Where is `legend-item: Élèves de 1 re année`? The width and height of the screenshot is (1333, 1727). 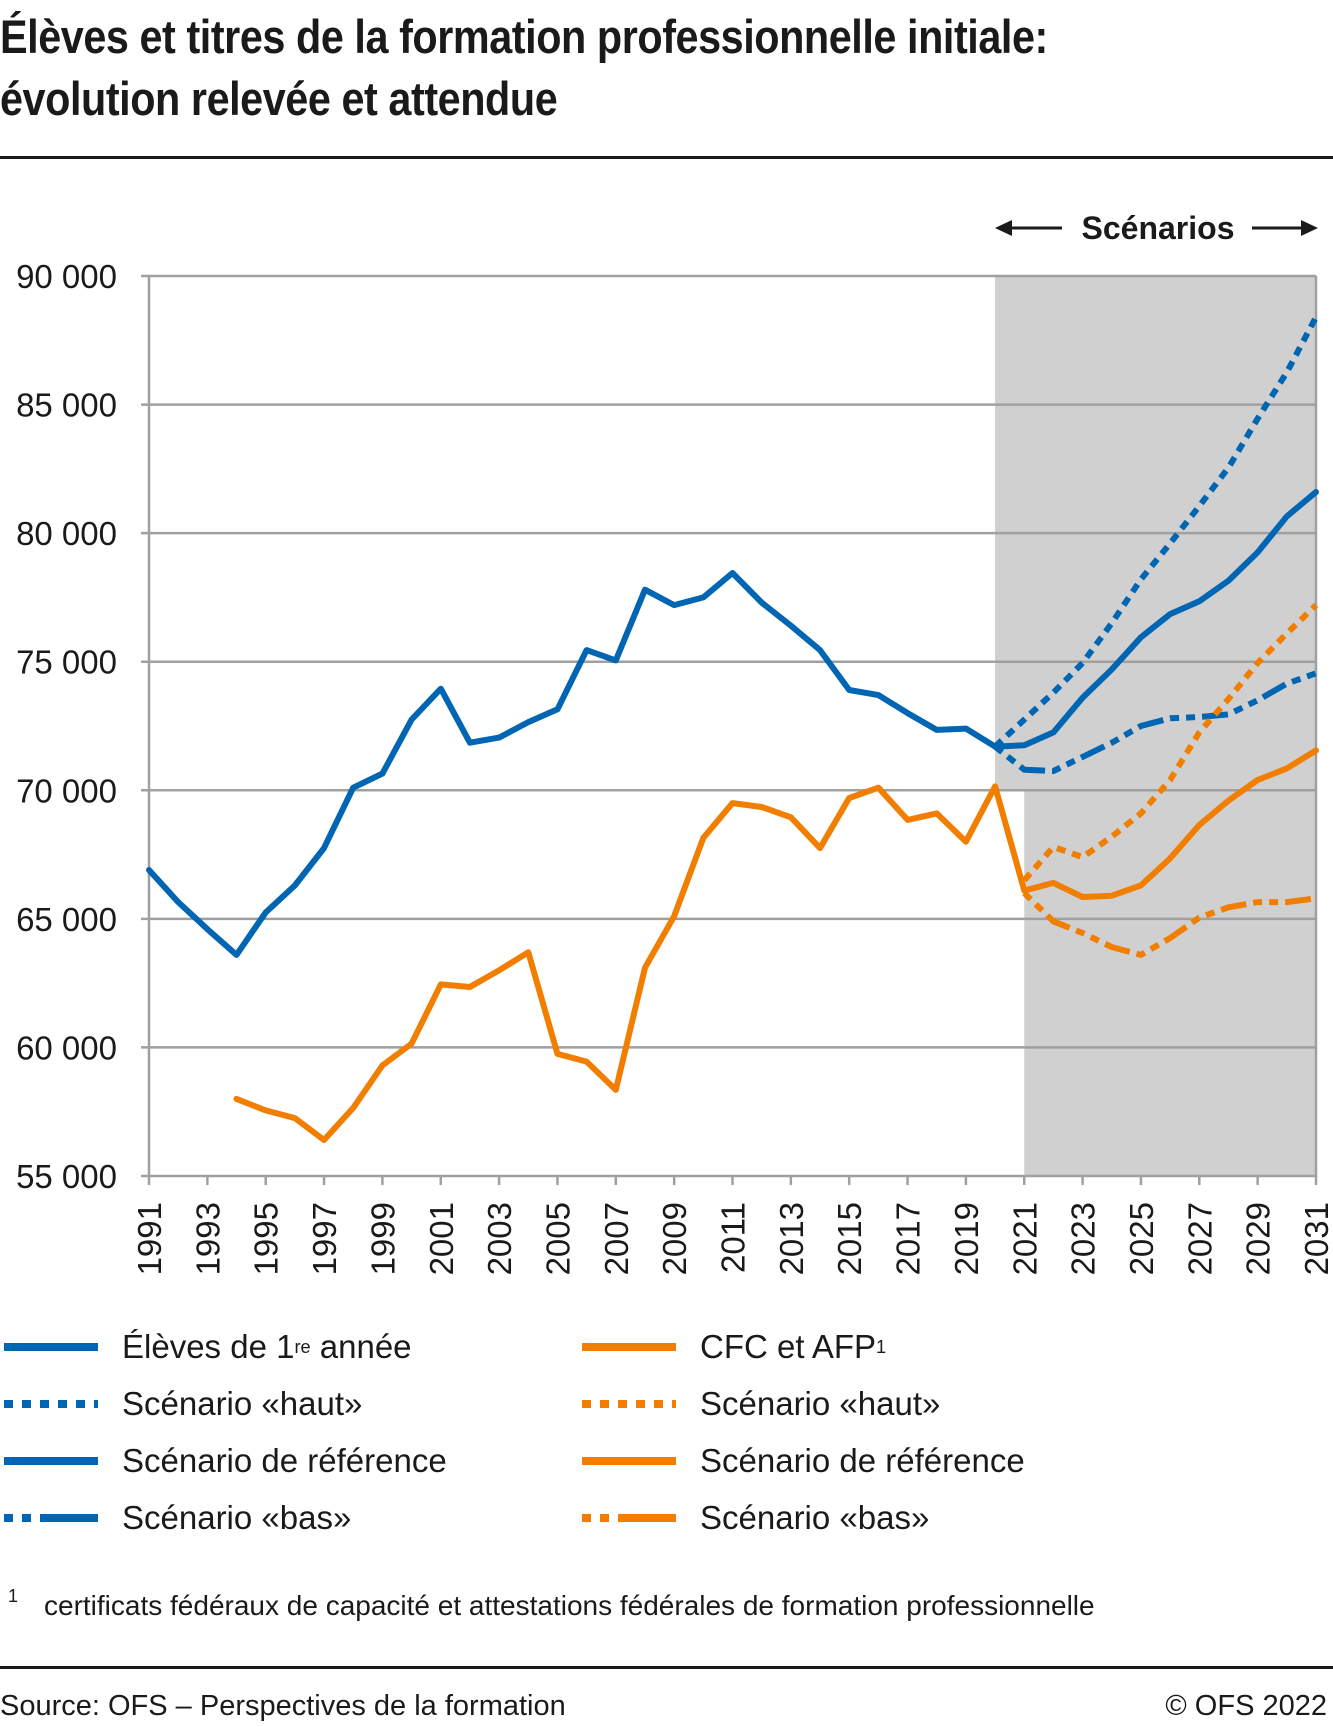 legend-item: Élèves de 1 re année is located at coordinates (225, 1346).